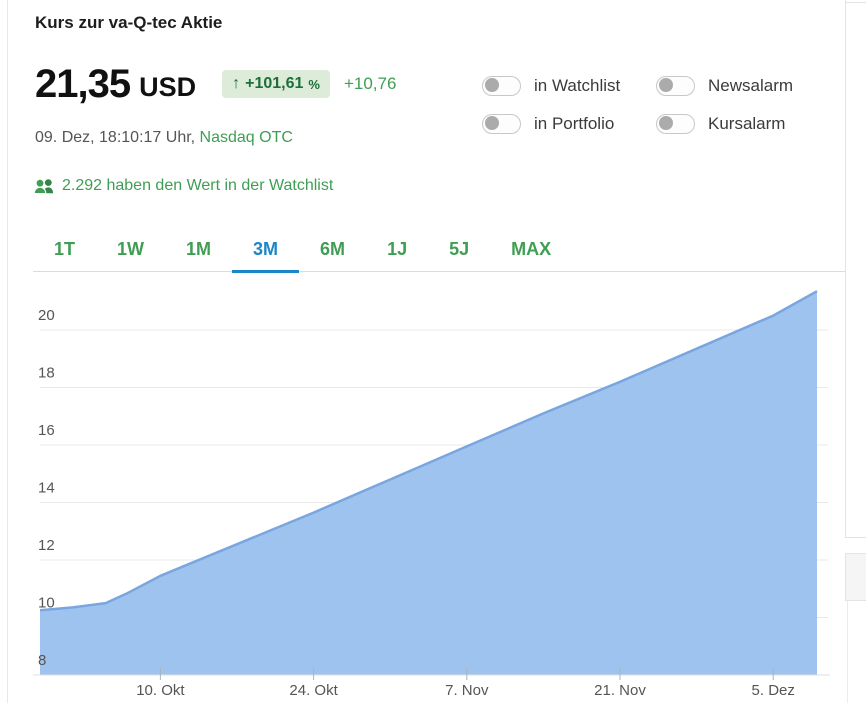 This screenshot has width=866, height=703. What do you see at coordinates (501, 124) in the screenshot?
I see `portfolio-toggle` at bounding box center [501, 124].